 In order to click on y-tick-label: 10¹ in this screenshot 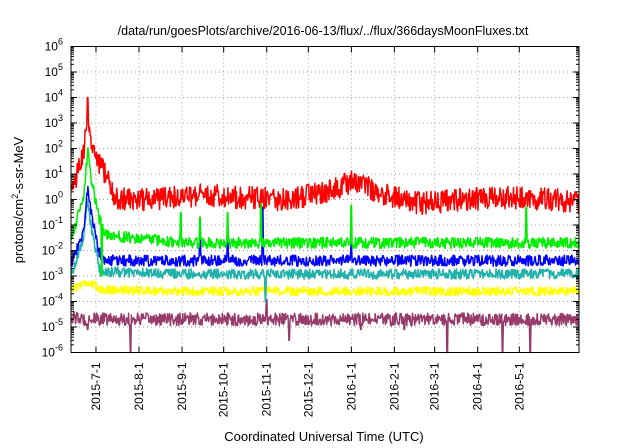, I will do `click(54, 172)`.